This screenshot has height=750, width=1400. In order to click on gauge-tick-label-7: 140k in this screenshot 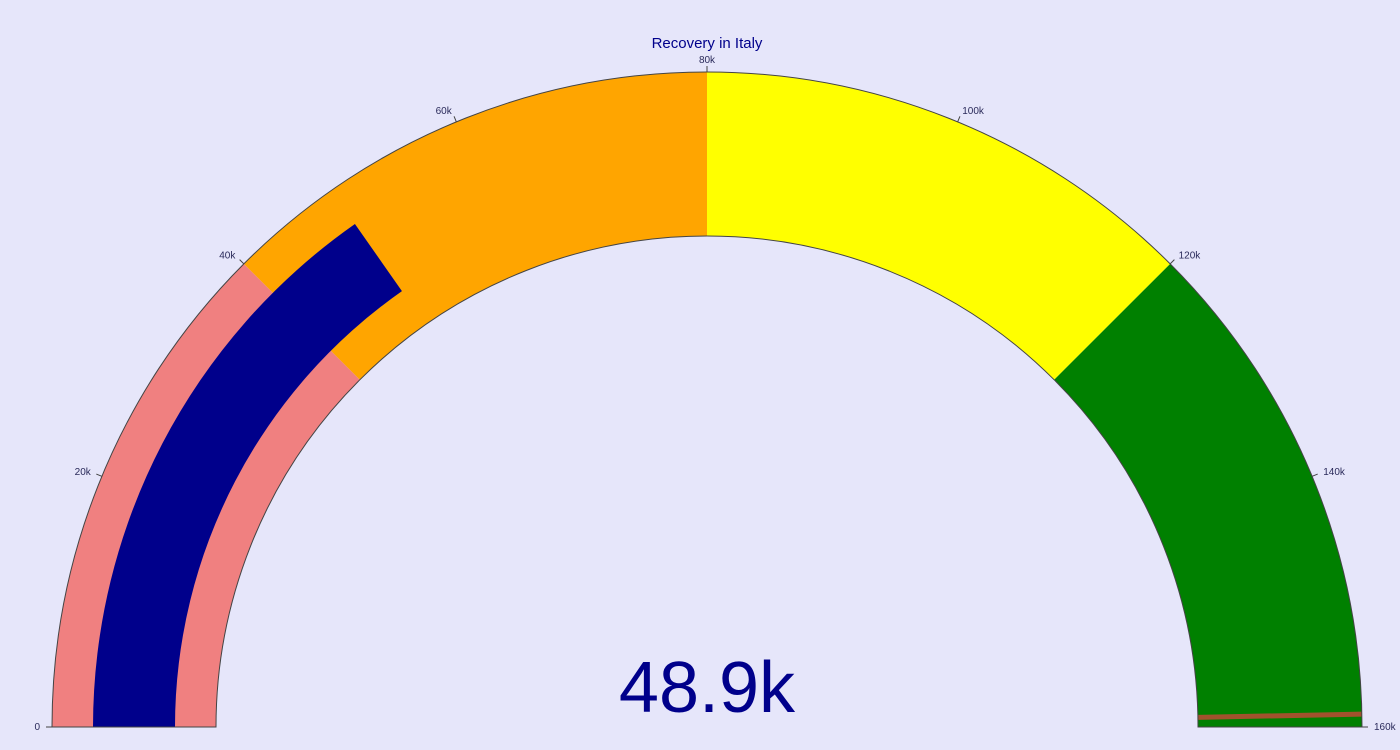, I will do `click(1334, 472)`.